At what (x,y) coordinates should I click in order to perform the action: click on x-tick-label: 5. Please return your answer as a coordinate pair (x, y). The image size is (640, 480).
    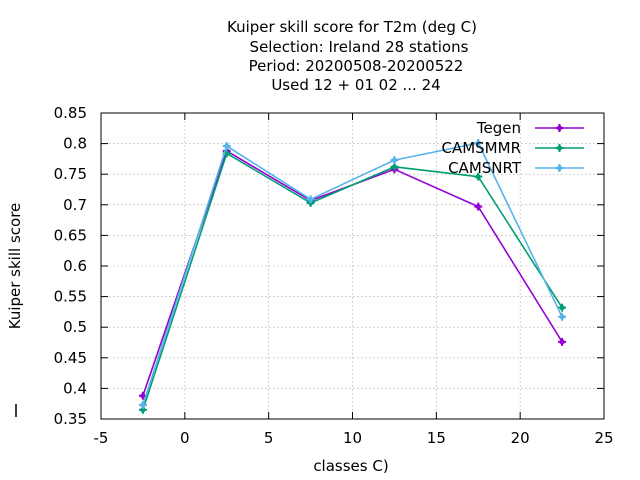
    Looking at the image, I should click on (269, 438).